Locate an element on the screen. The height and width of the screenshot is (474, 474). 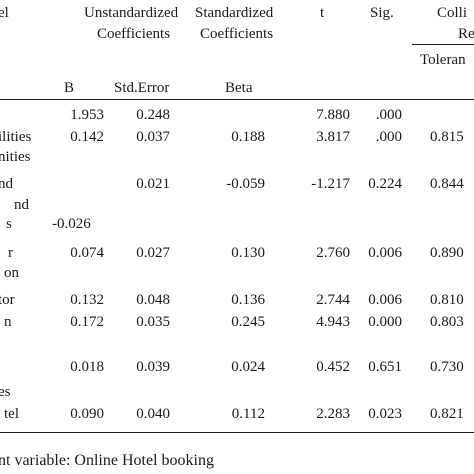
row-label-text: nd is located at coordinates (21, 205).